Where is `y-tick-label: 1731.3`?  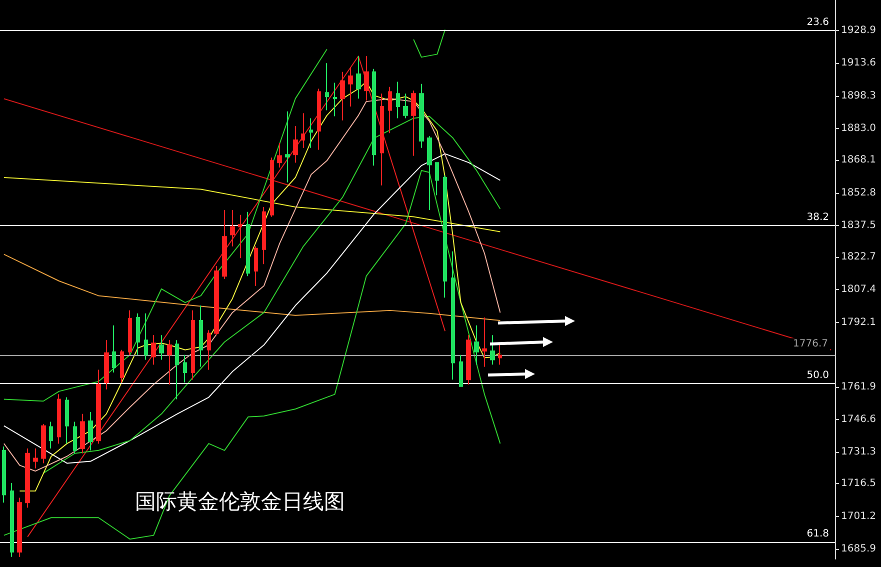 y-tick-label: 1731.3 is located at coordinates (858, 452).